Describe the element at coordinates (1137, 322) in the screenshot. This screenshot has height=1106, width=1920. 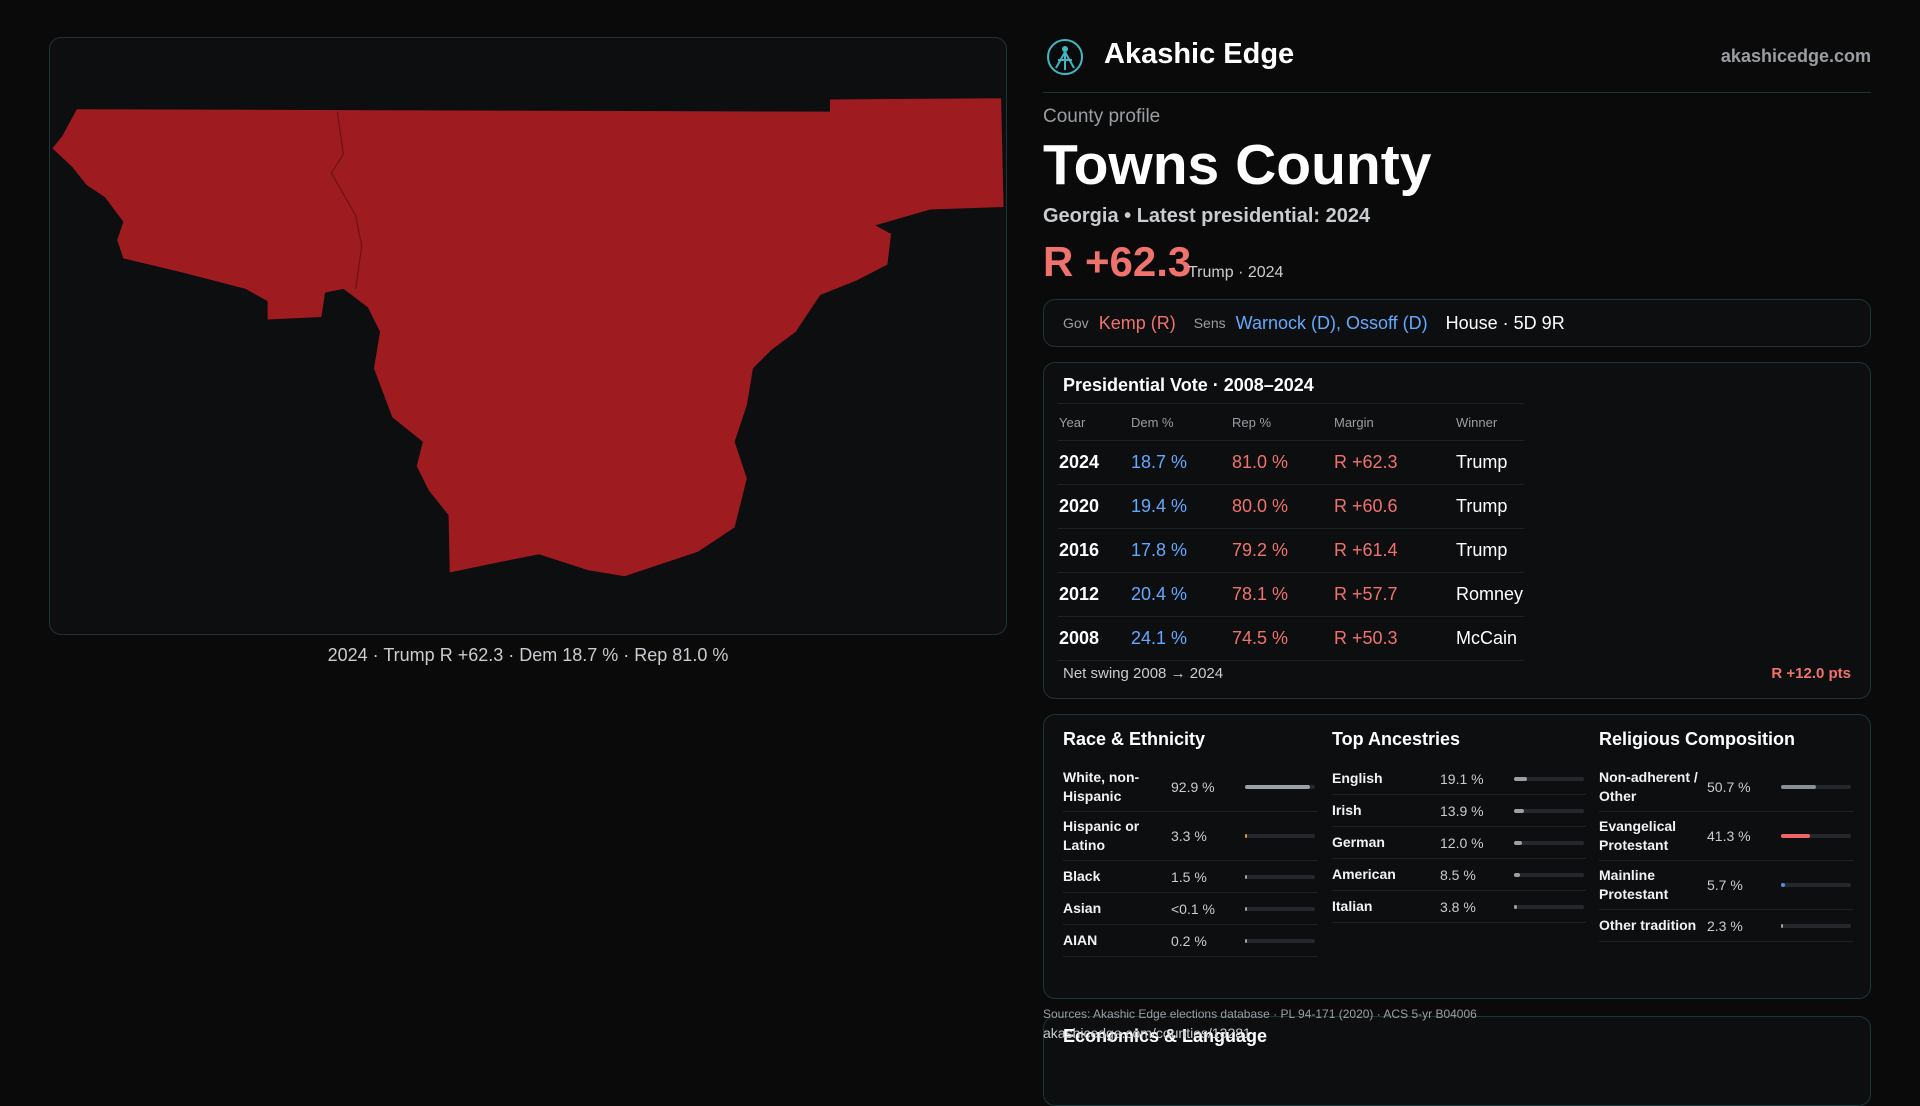
I see `governor: Kemp (R)` at that location.